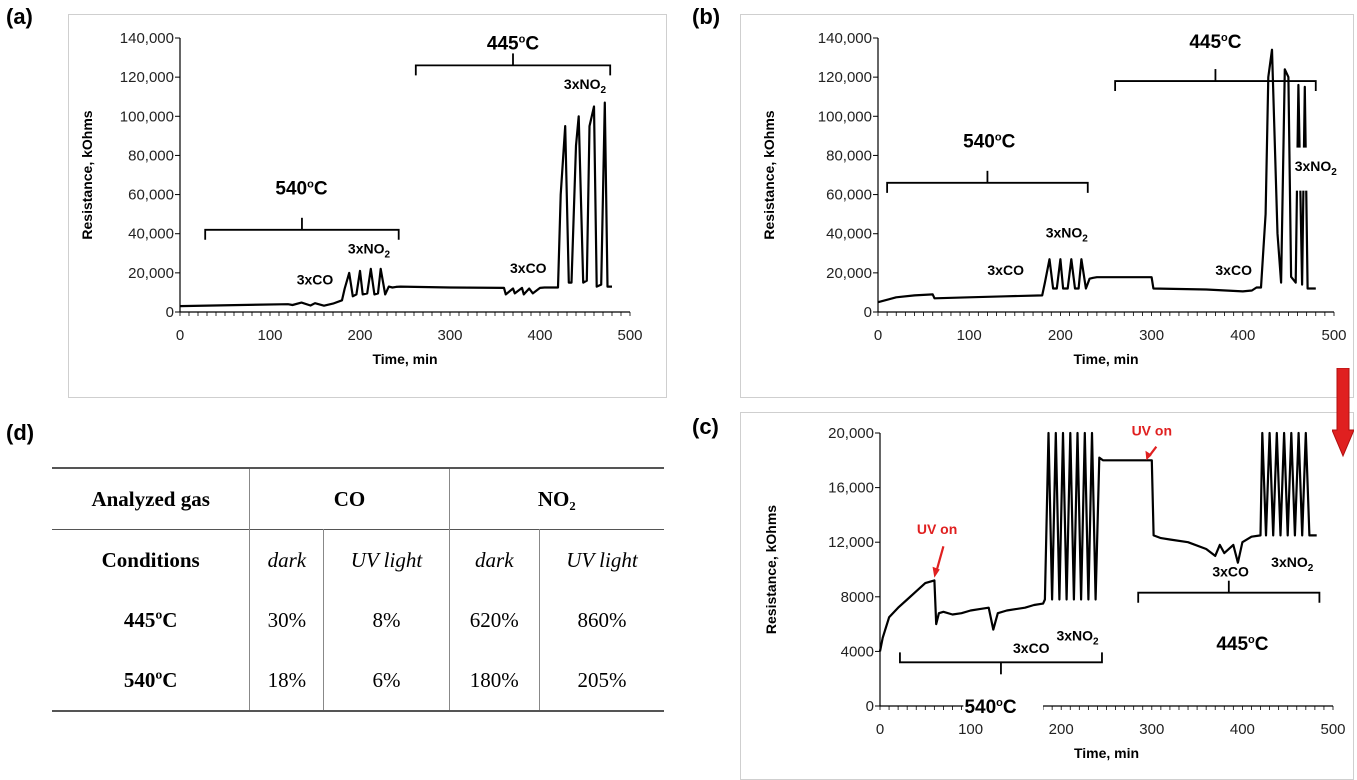  Describe the element at coordinates (857, 597) in the screenshot. I see `y-tick-label: 8000` at that location.